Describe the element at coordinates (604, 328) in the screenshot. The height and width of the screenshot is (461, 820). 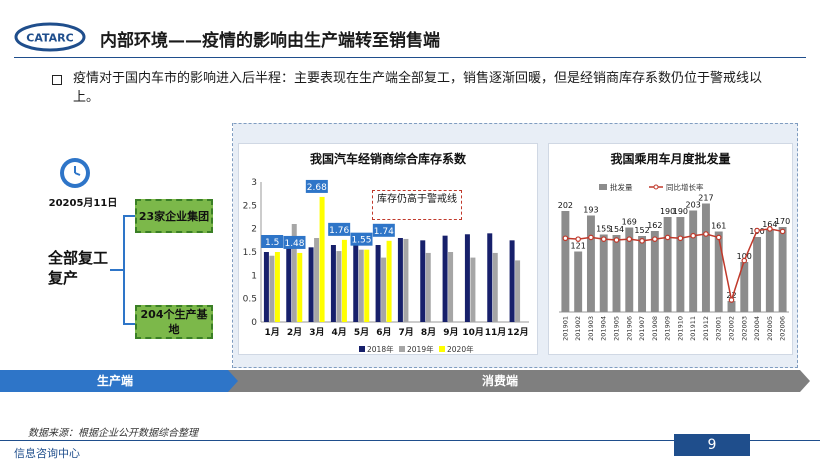
I see `x-tick-label: 201904` at that location.